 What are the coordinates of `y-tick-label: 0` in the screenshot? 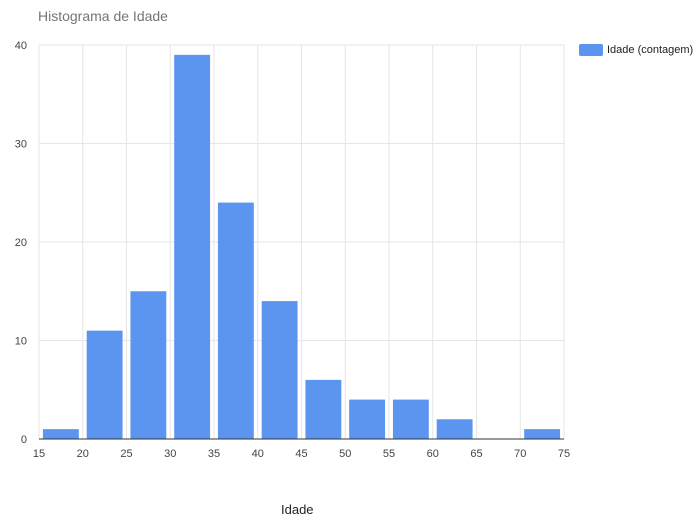 It's located at (24, 440).